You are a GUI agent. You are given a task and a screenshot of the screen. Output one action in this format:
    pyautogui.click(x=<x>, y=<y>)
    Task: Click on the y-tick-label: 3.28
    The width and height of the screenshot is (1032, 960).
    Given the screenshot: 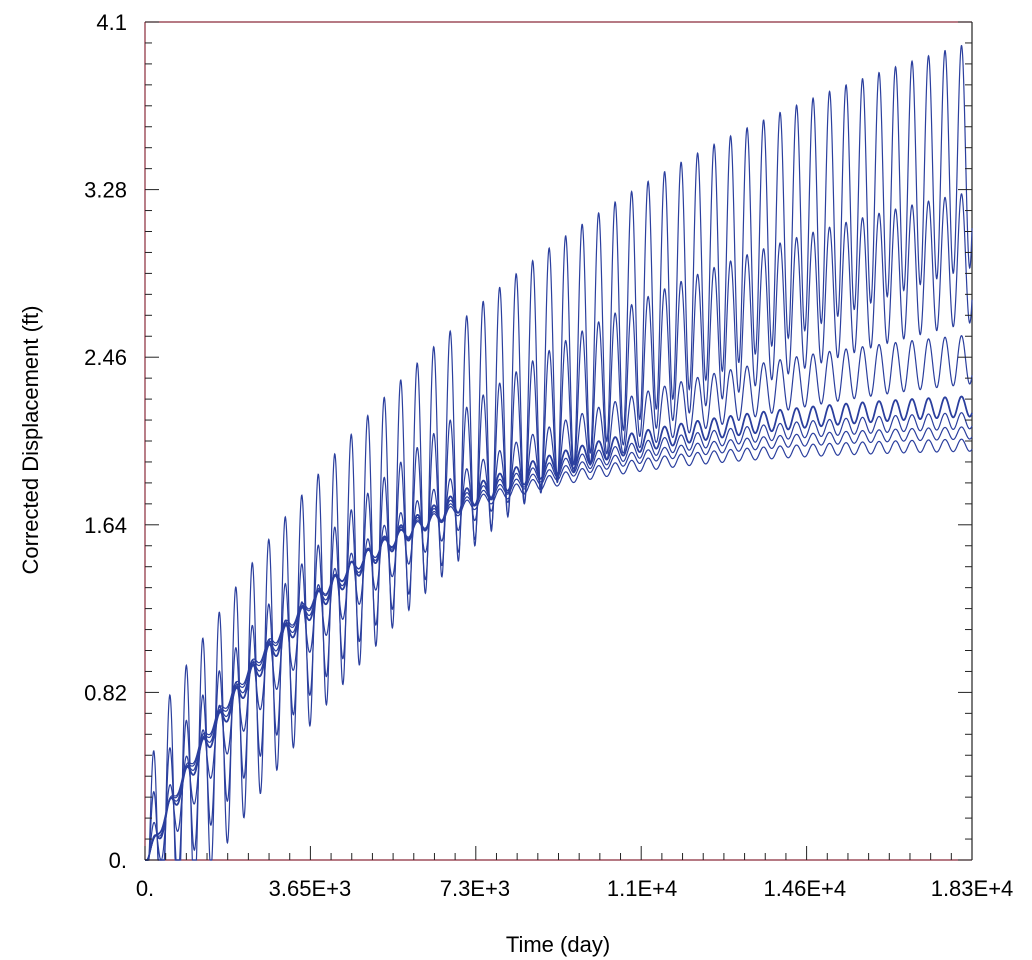 What is the action you would take?
    pyautogui.click(x=105, y=190)
    